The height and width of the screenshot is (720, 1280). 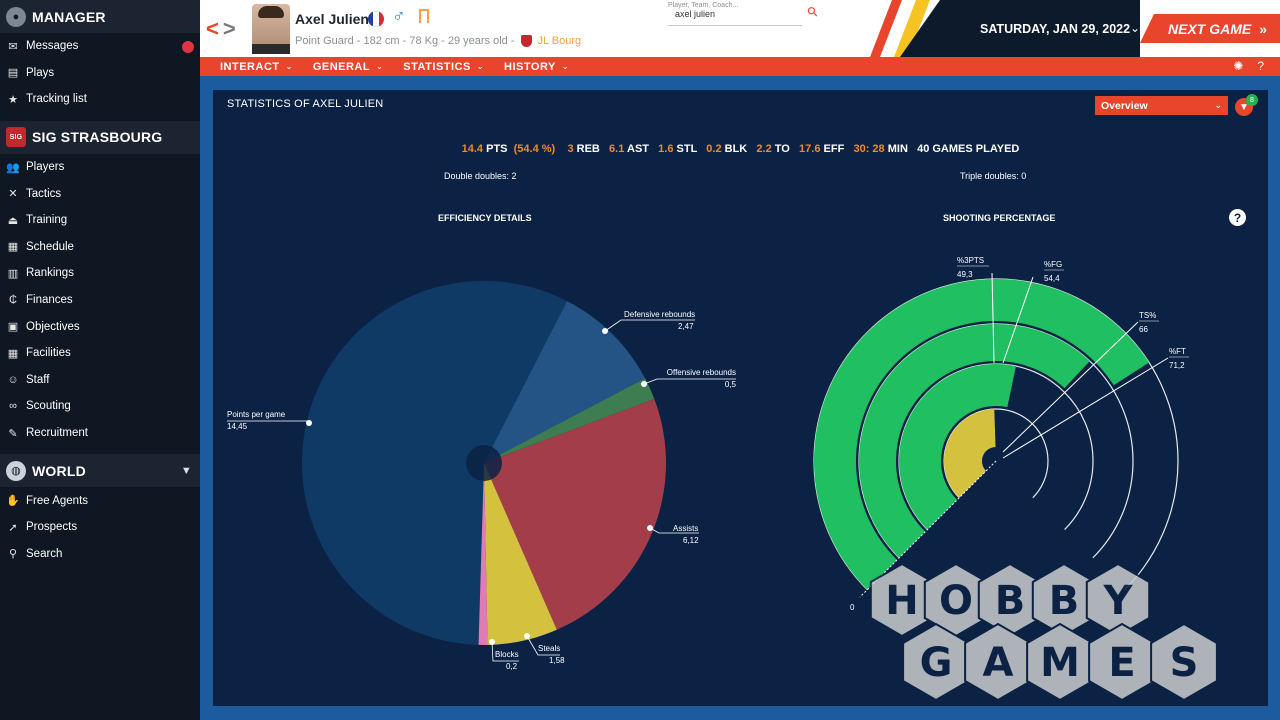 I want to click on sidebar-item-facilities: ▦ Facilities, so click(x=100, y=353).